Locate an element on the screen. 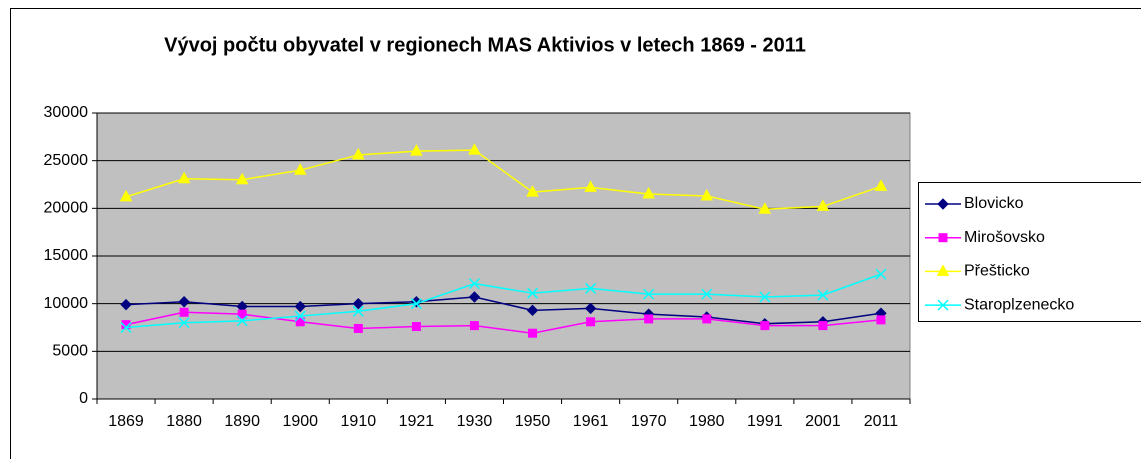 This screenshot has height=459, width=1141. x-tick-label: 1991 is located at coordinates (765, 421).